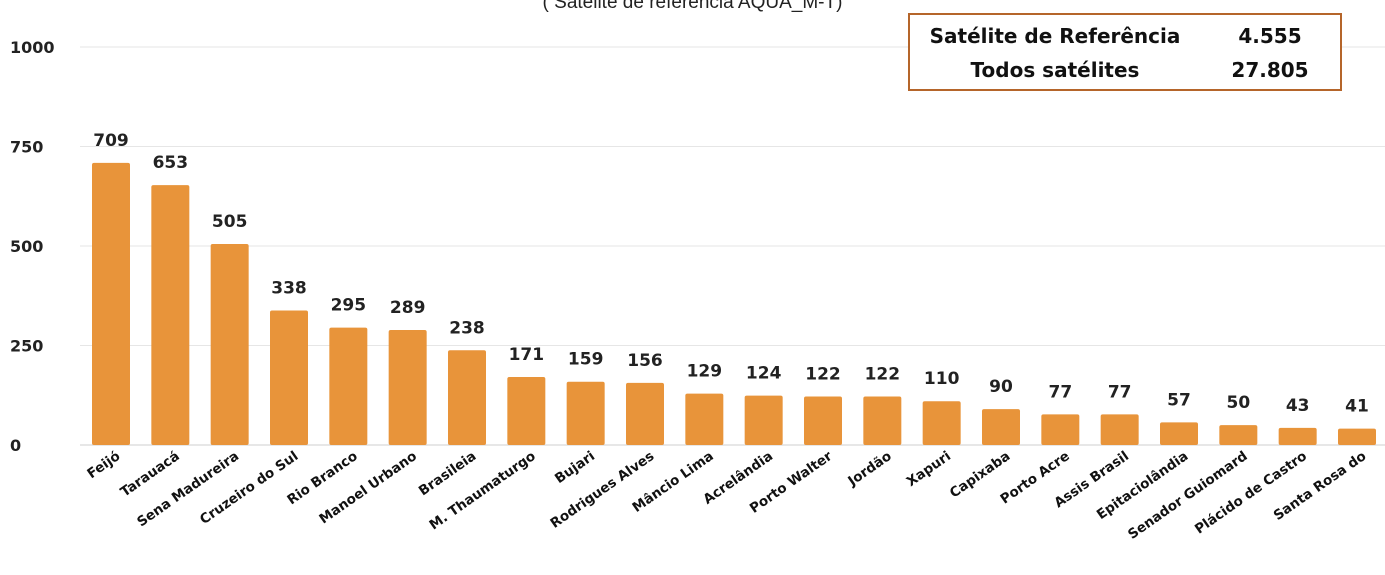 Image resolution: width=1385 pixels, height=575 pixels. Describe the element at coordinates (929, 469) in the screenshot. I see `x-category-label: Xapuri` at that location.